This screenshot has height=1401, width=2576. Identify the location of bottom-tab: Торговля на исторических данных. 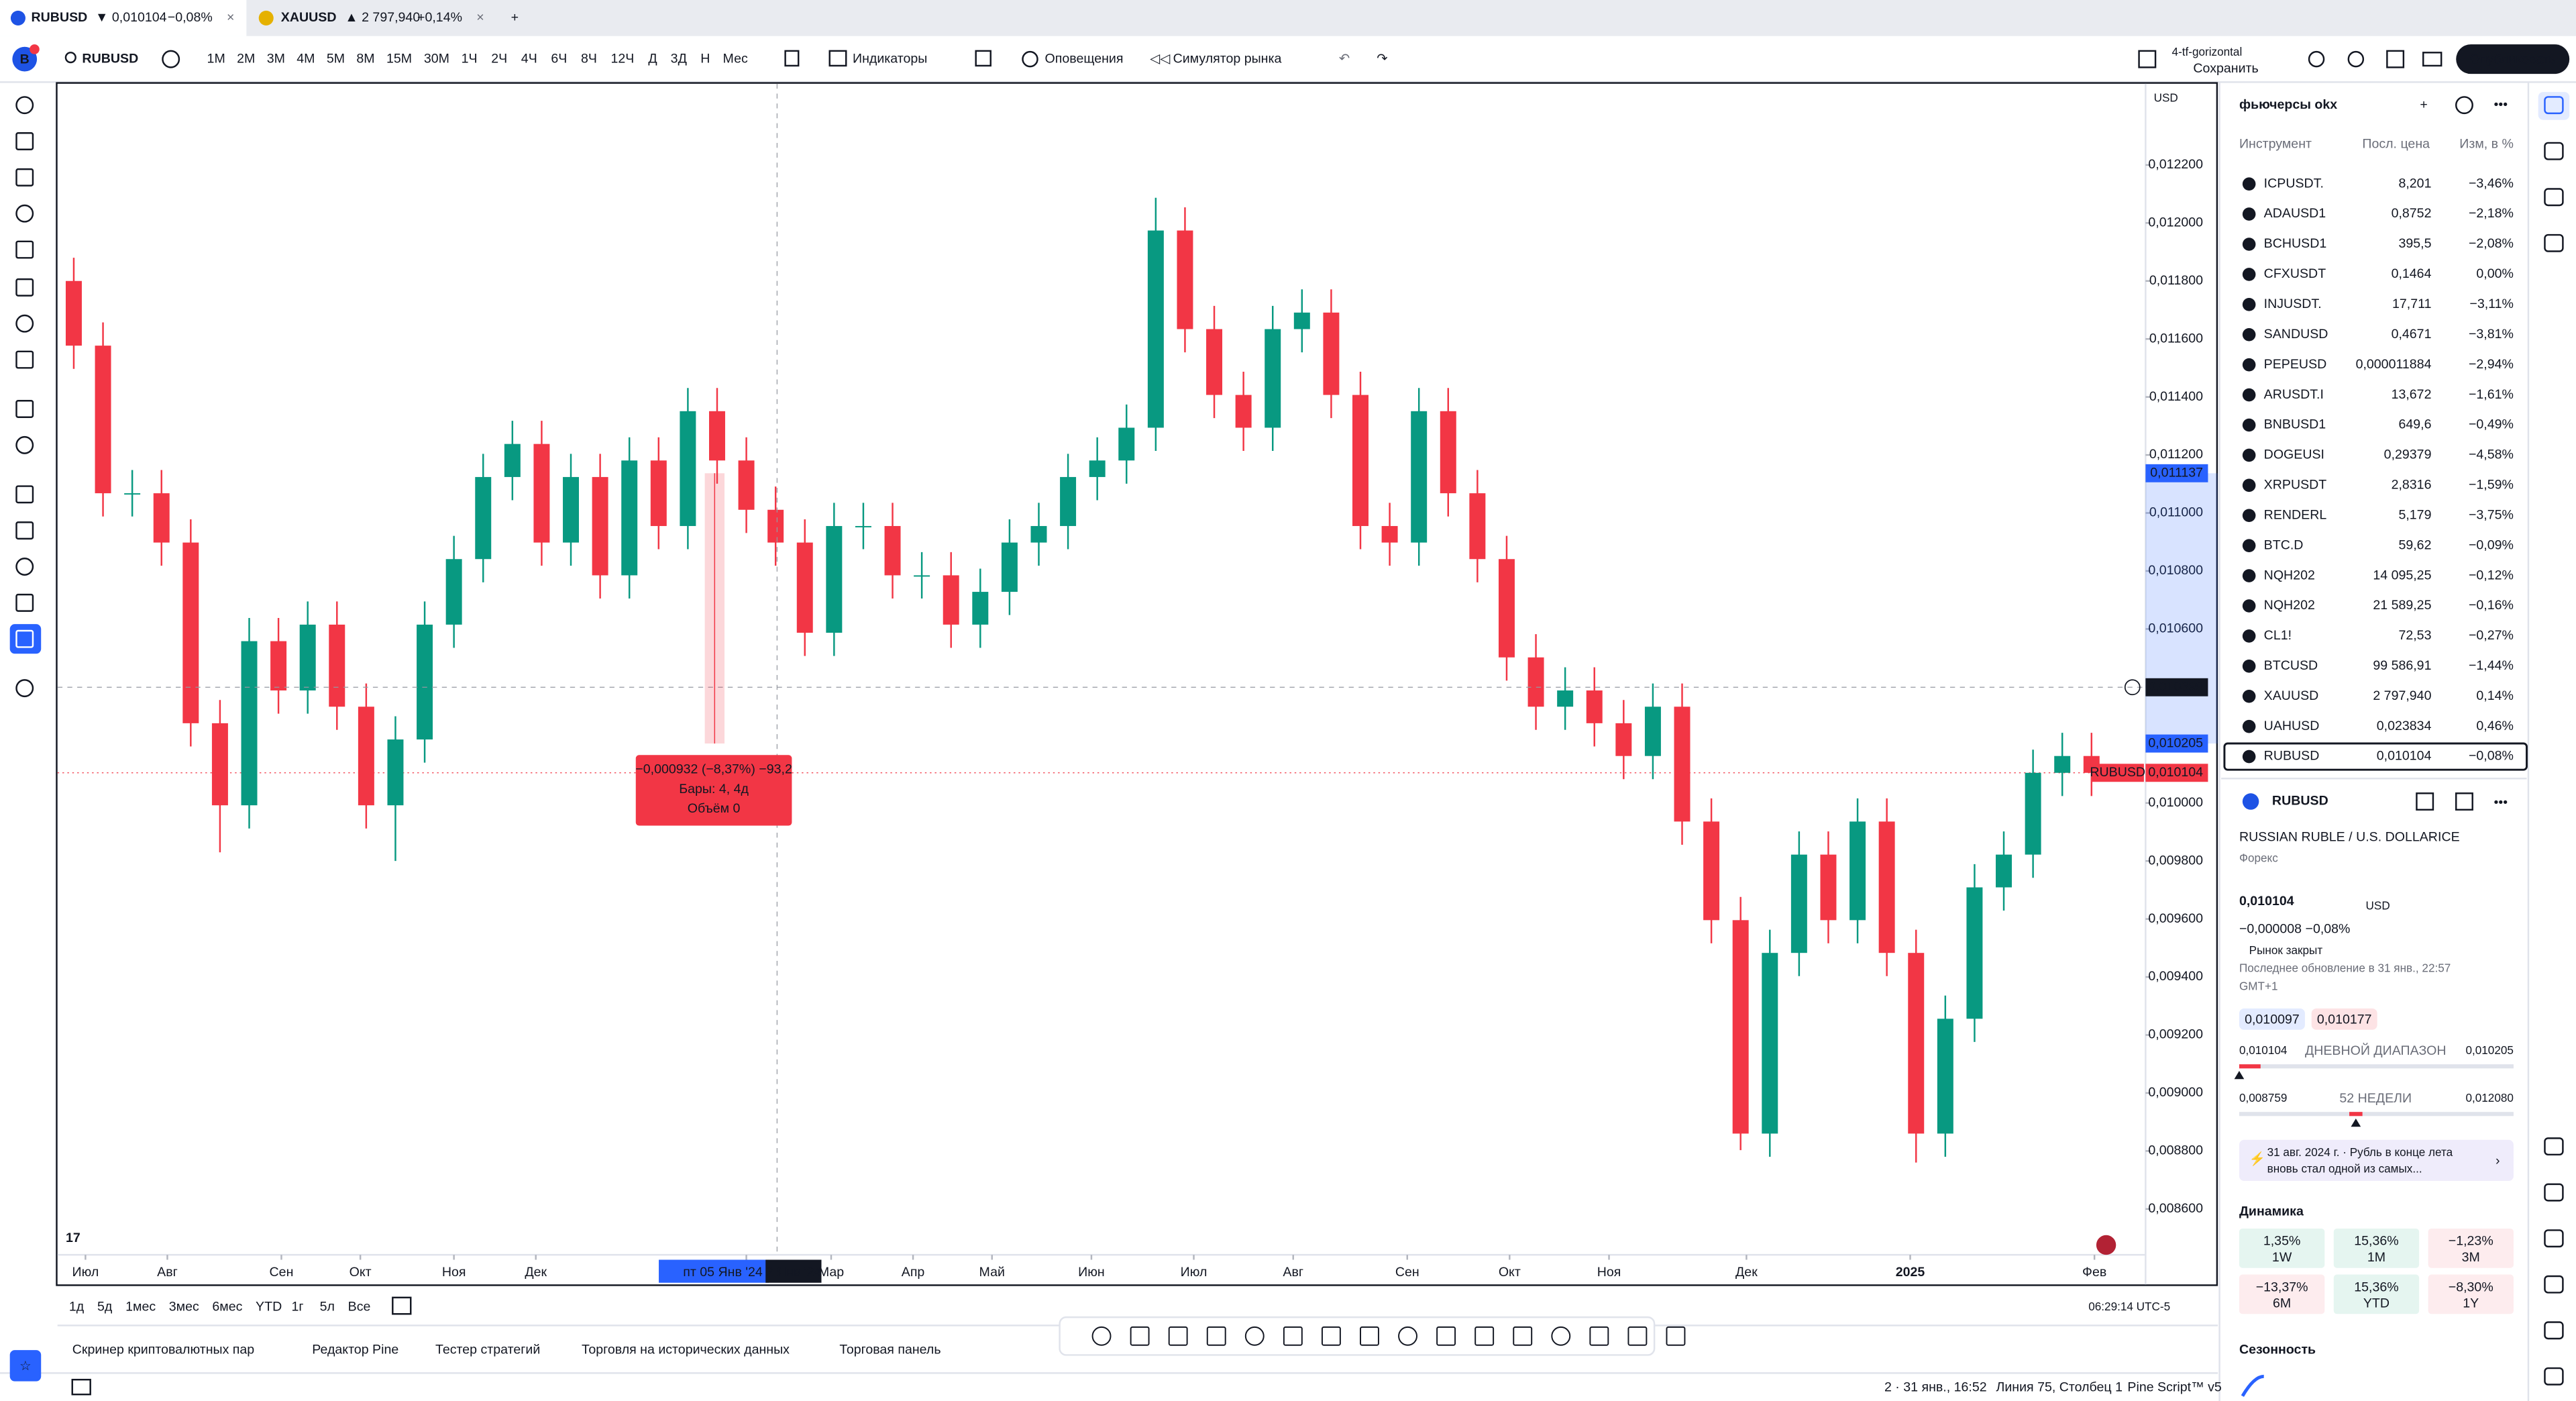
(686, 1349).